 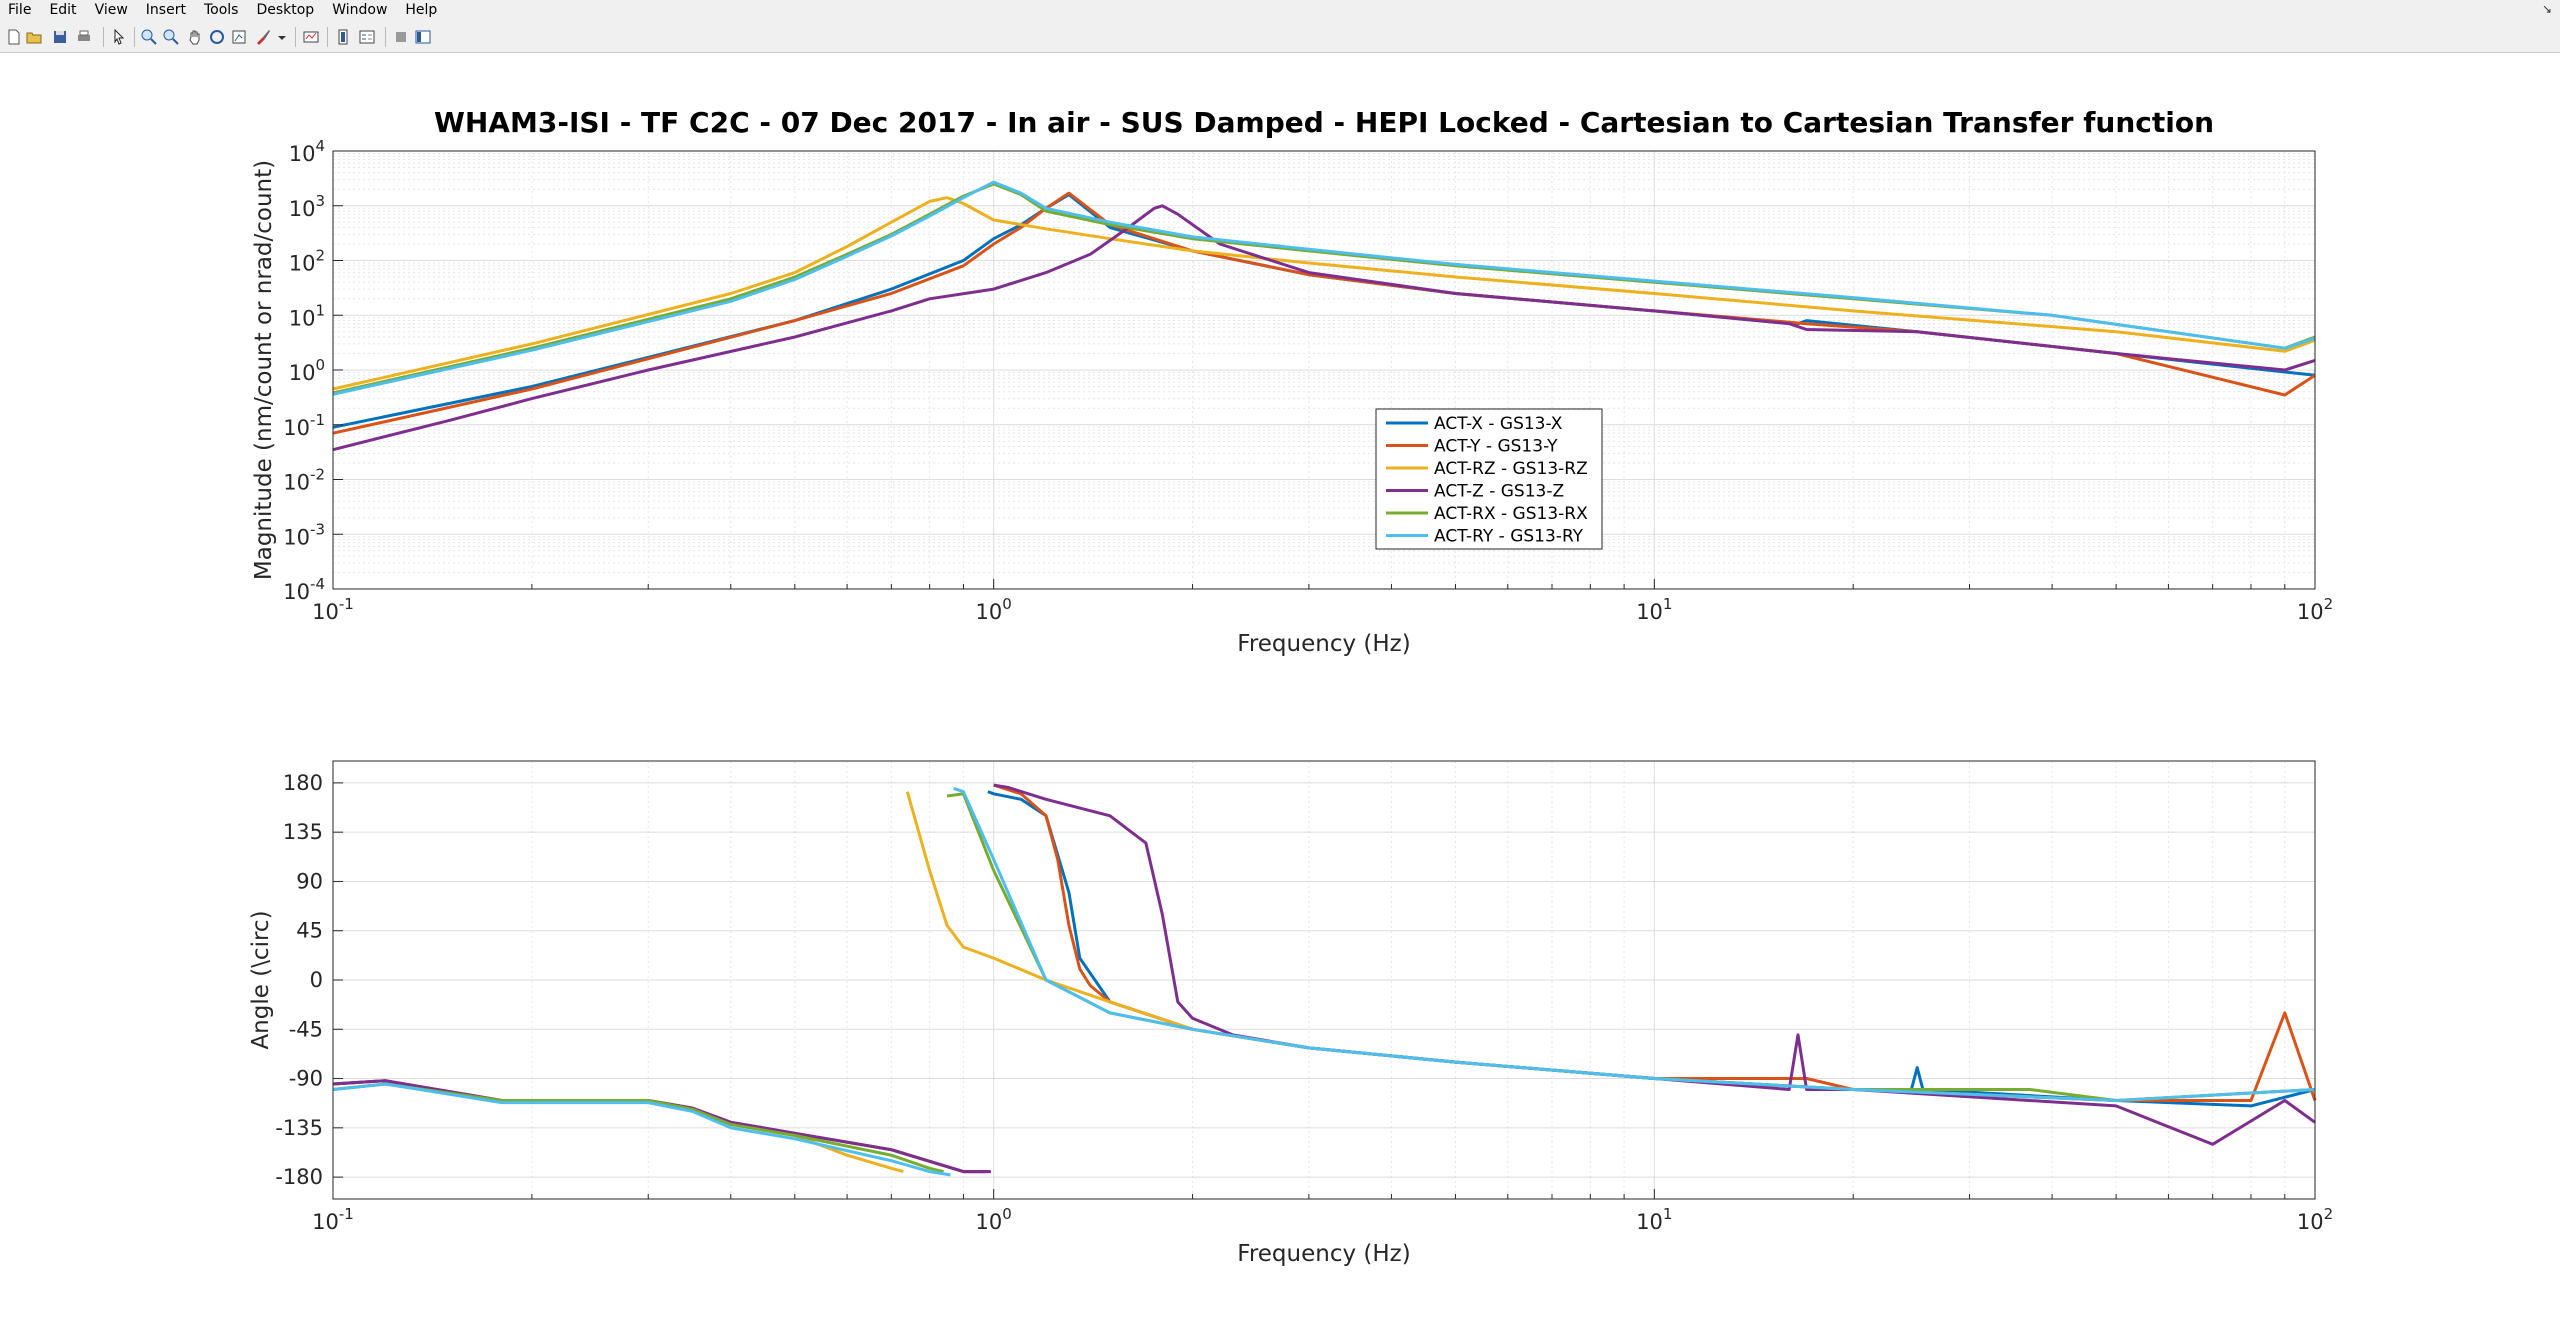 I want to click on y-tick-label: 104, so click(x=307, y=151).